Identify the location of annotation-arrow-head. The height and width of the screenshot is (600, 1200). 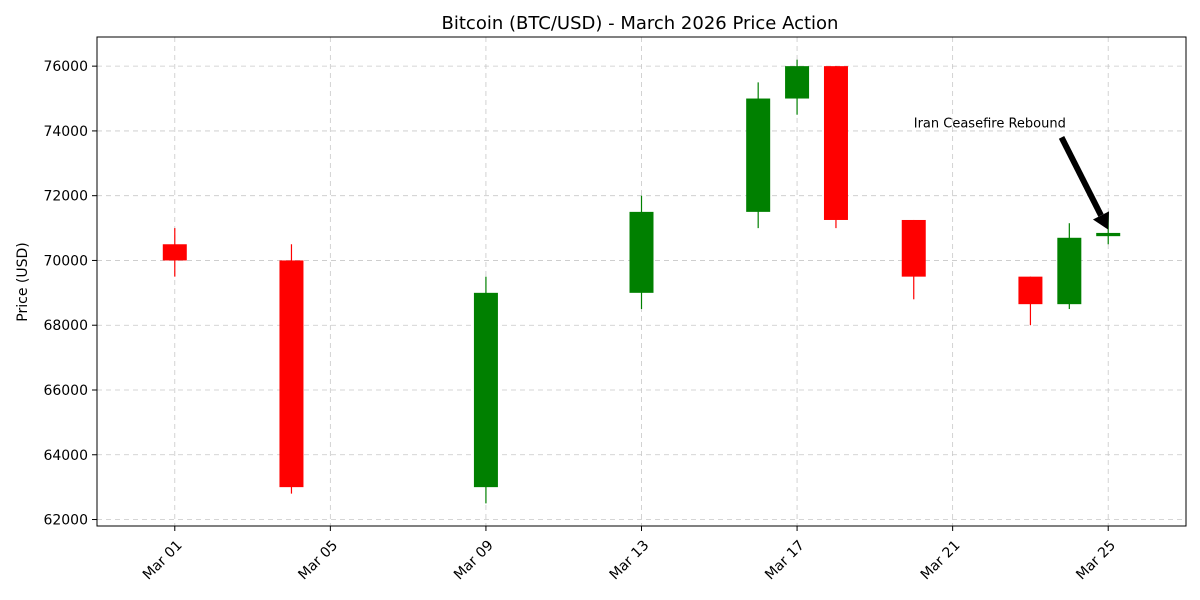
(1101, 220).